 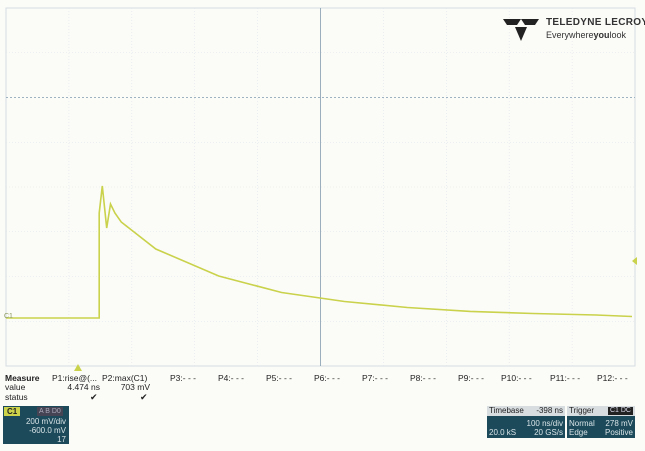 I want to click on trigger-descriptor: Trigger C1 DC Normal 278 mV Edge Positive, so click(x=601, y=422).